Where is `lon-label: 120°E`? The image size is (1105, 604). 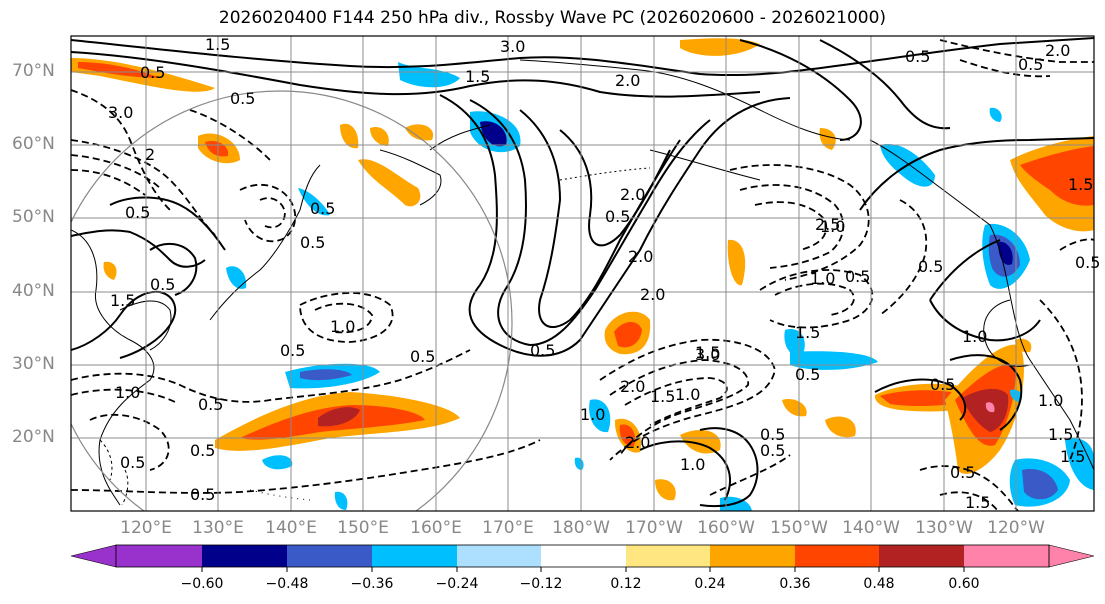 lon-label: 120°E is located at coordinates (146, 528).